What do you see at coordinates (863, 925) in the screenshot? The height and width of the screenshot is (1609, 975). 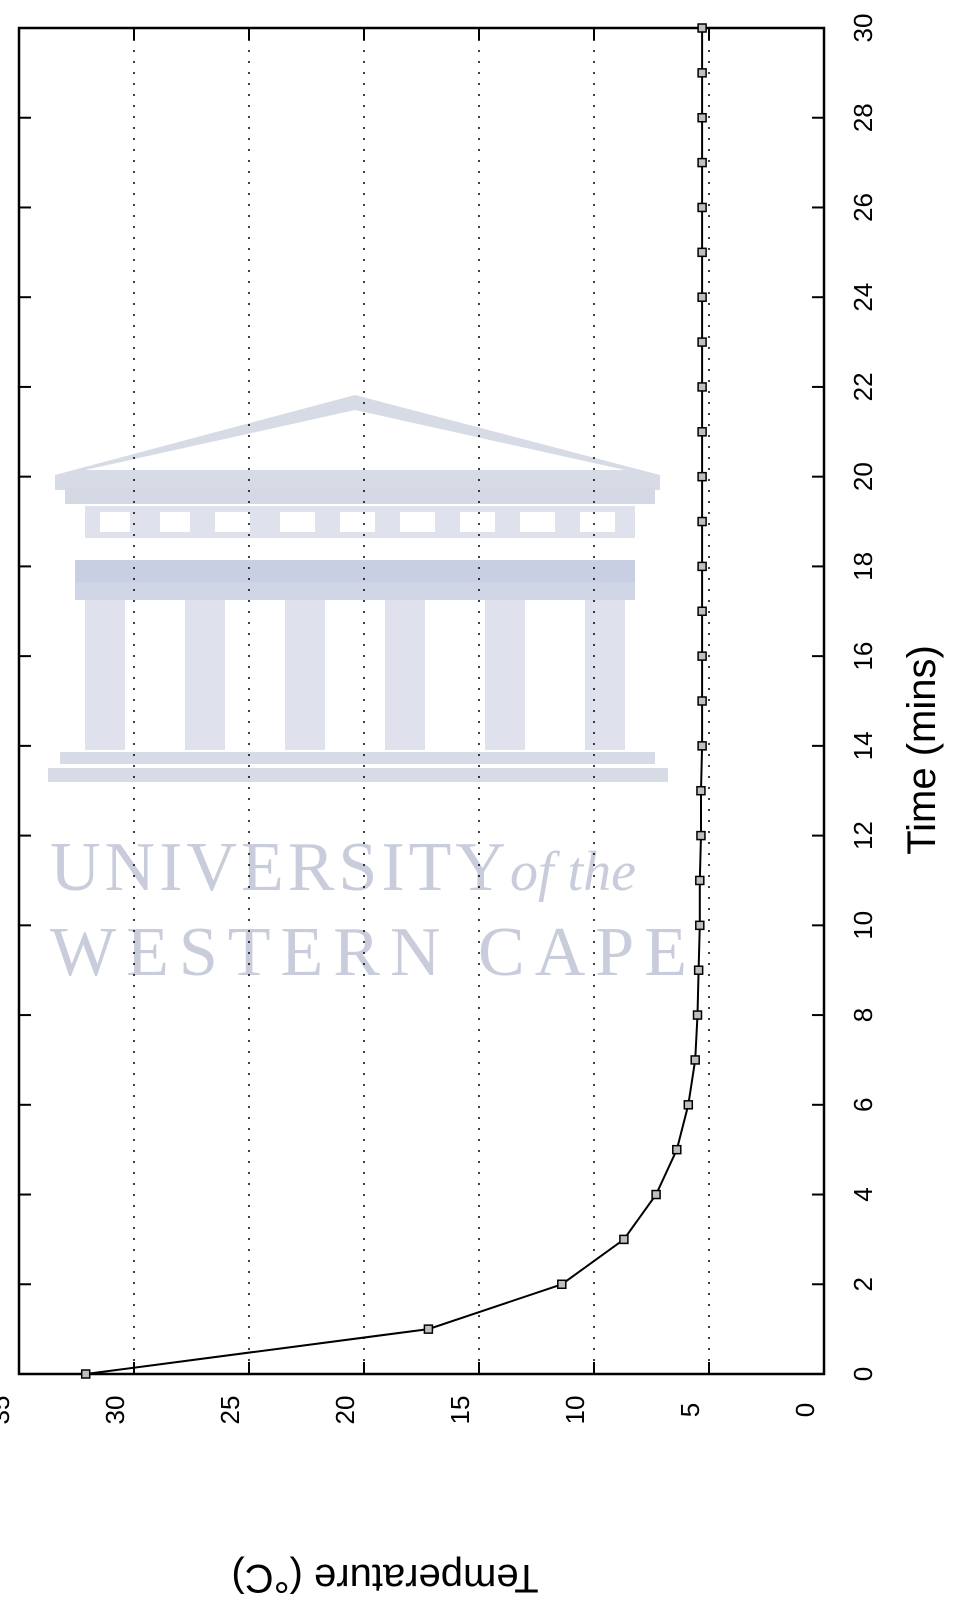 I see `time-tick-label: 10` at bounding box center [863, 925].